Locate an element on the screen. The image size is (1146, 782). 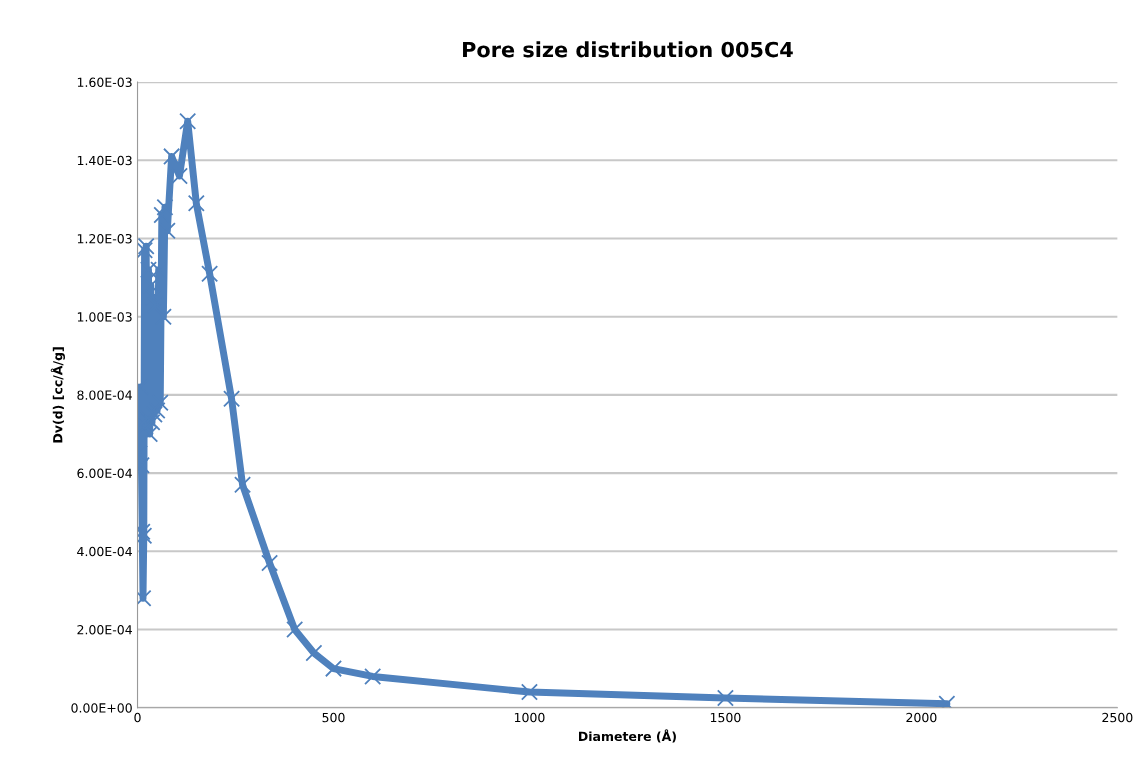
x-tick-label: 1000 is located at coordinates (529, 717).